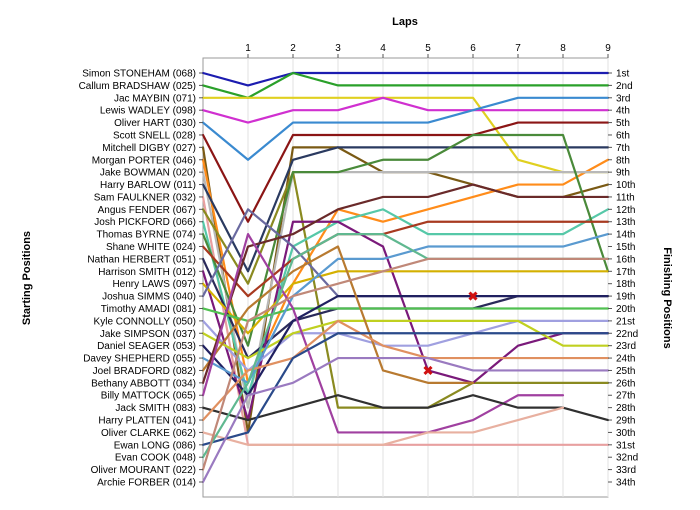  I want to click on starting-position-label: Bethany ABBOTT (034), so click(143, 383).